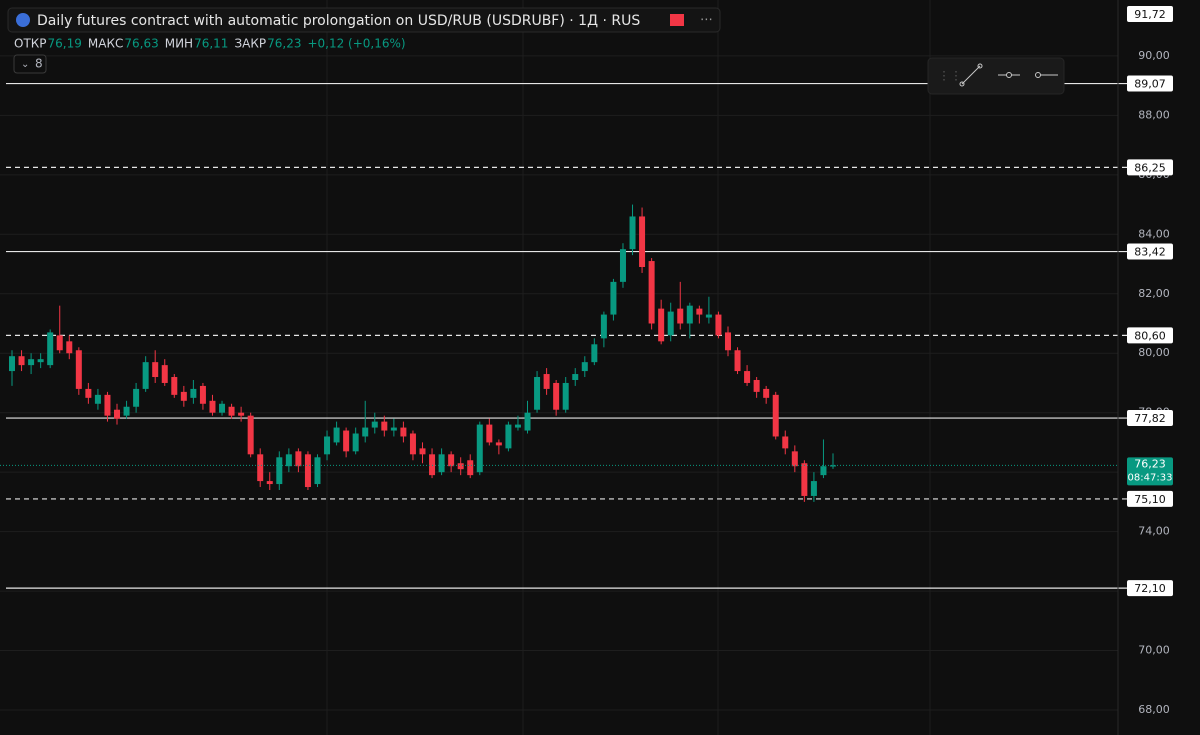 The image size is (1200, 735). Describe the element at coordinates (1150, 252) in the screenshot. I see `level-label: 83,42` at that location.